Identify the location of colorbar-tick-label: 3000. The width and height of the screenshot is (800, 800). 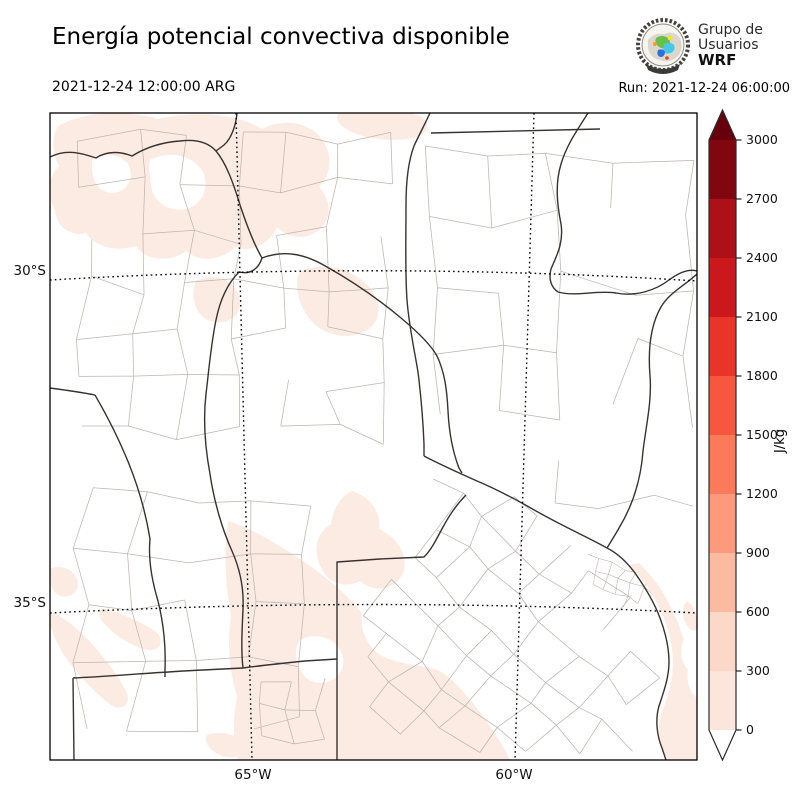
(762, 139).